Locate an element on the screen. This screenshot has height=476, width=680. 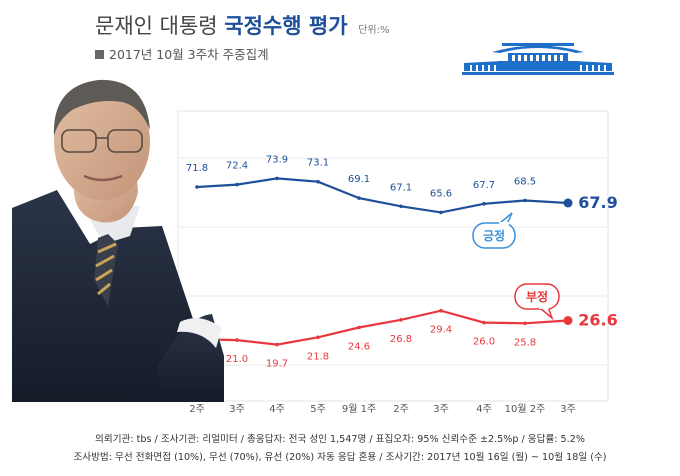
x-axis-ticks: 2주 3주 4주 5주 9월 1주 2주 3주 4주 10월 2주 3주 is located at coordinates (382, 409).